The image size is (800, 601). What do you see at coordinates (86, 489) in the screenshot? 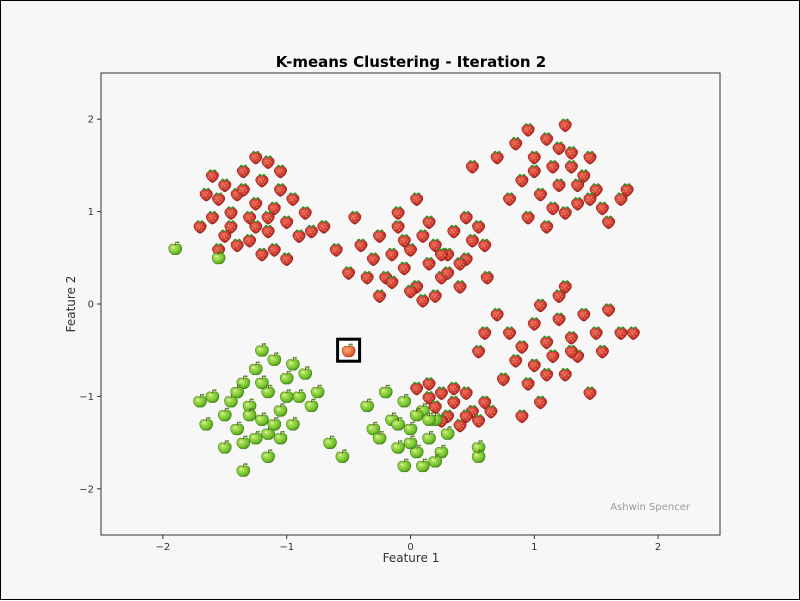
I see `y-tick-label: −2` at bounding box center [86, 489].